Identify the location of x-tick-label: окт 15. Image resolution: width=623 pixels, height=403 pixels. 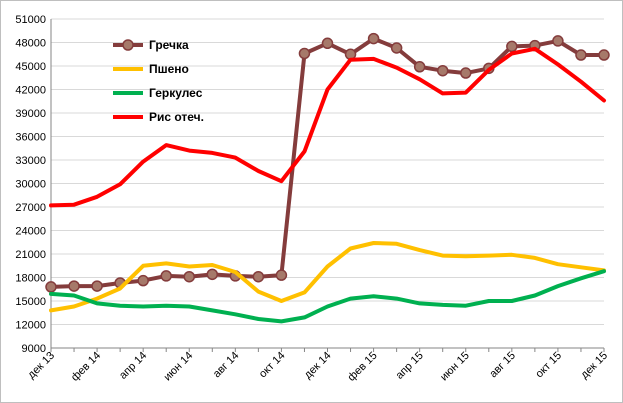
(548, 365).